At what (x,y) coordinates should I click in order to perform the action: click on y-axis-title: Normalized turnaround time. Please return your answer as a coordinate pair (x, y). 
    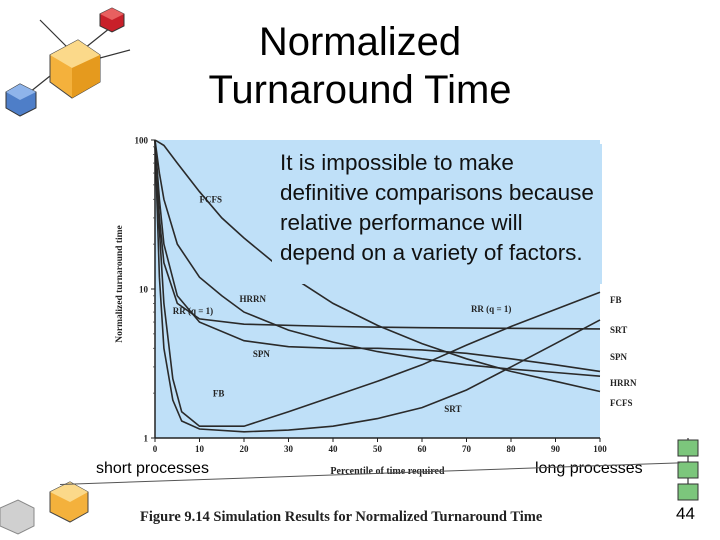
    Looking at the image, I should click on (120, 284).